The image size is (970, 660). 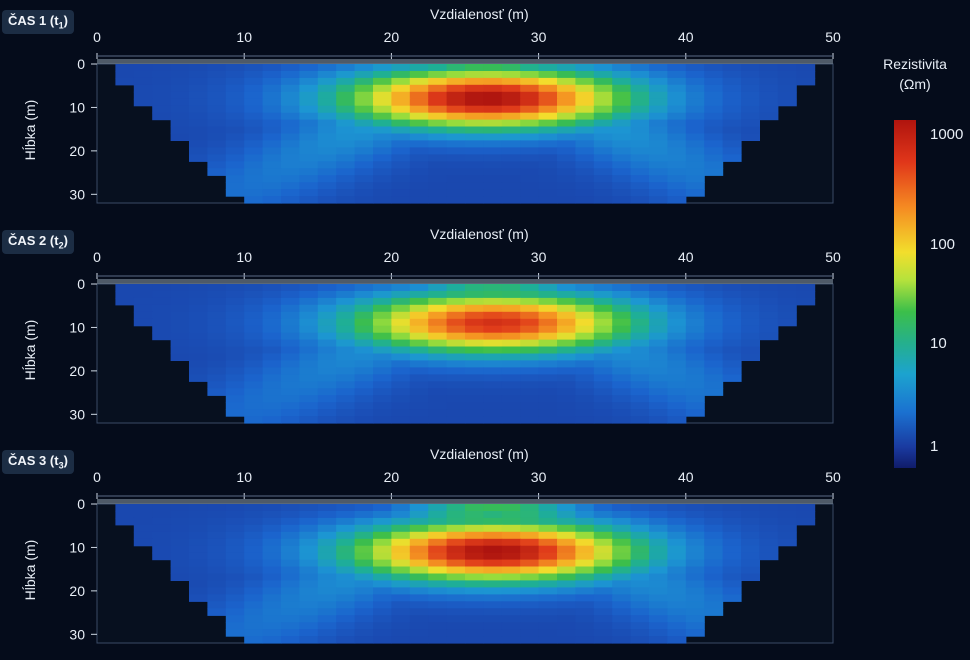 What do you see at coordinates (244, 257) in the screenshot?
I see `x-tick-label: 10` at bounding box center [244, 257].